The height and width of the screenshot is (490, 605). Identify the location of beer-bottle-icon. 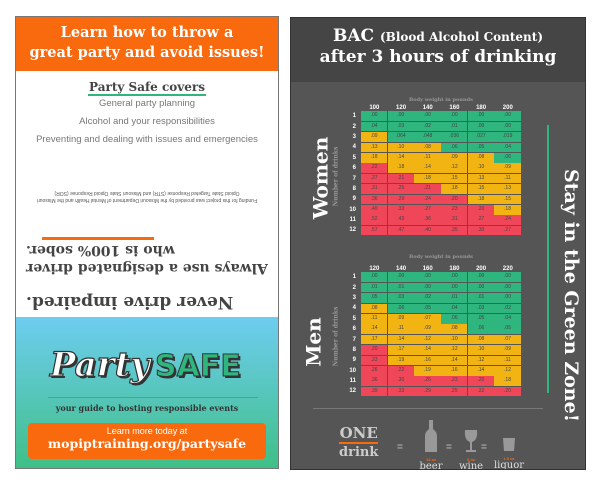
(431, 436).